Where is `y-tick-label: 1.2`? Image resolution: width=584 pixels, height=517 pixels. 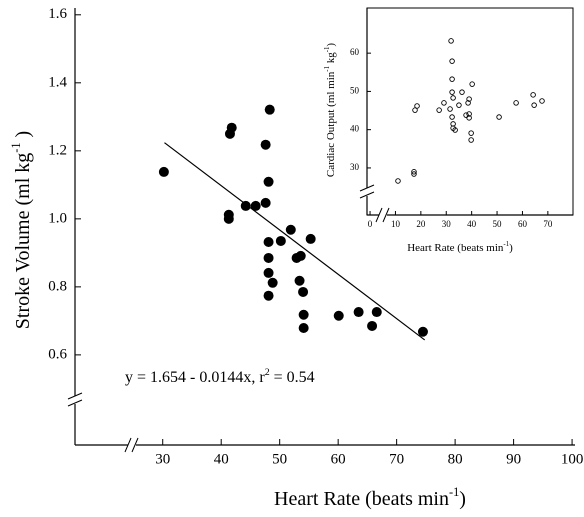
y-tick-label: 1.2 is located at coordinates (57, 150).